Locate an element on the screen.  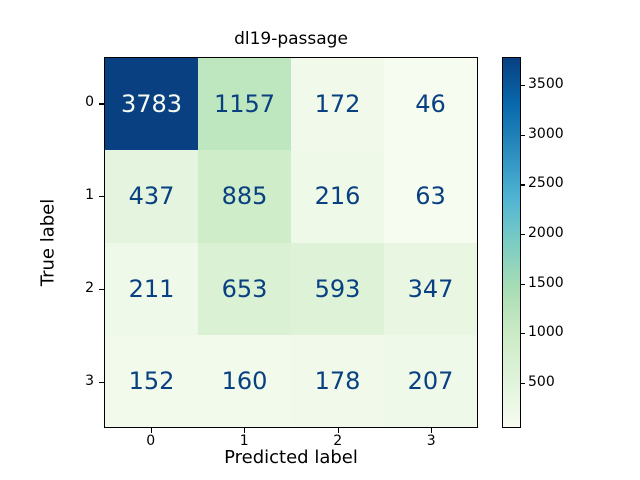
y-tick-label: 3 is located at coordinates (89, 380).